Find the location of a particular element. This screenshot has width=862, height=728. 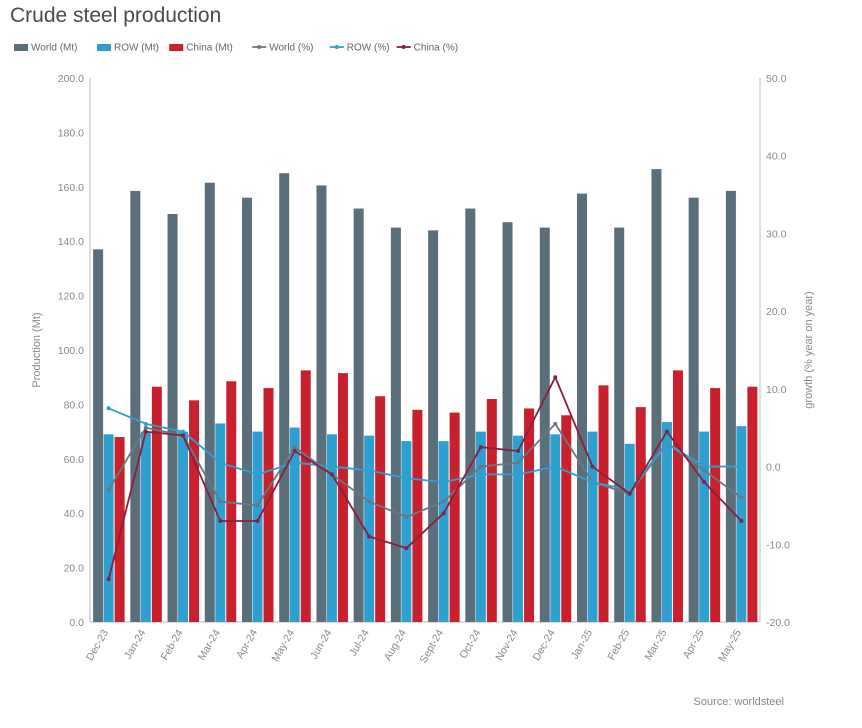

x-tick-label: Jan-24 is located at coordinates (135, 644).